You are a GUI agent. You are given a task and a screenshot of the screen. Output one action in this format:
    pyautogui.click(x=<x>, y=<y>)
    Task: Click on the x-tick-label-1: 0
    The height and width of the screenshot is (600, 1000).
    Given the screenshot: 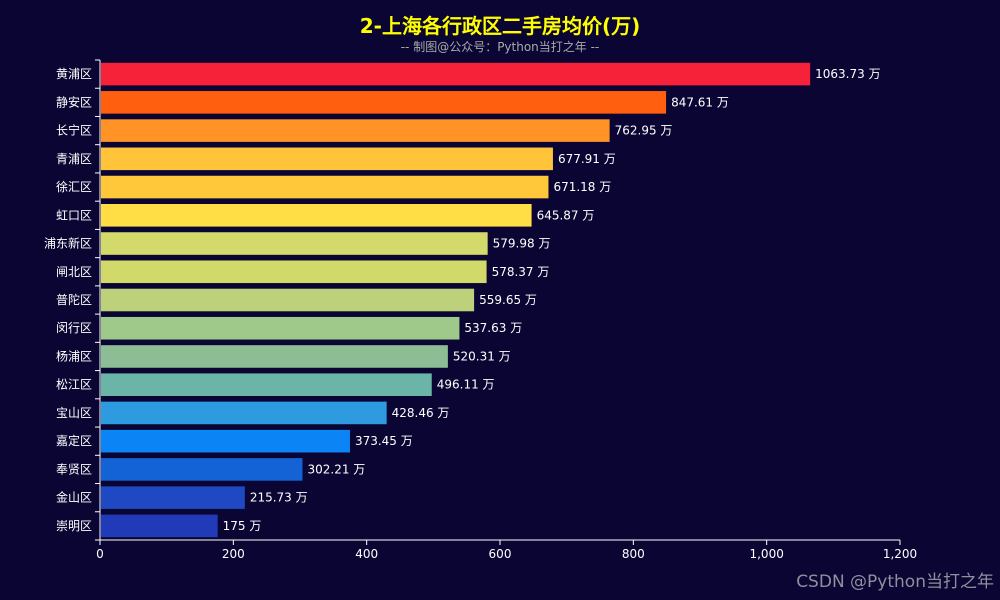 What is the action you would take?
    pyautogui.click(x=100, y=554)
    